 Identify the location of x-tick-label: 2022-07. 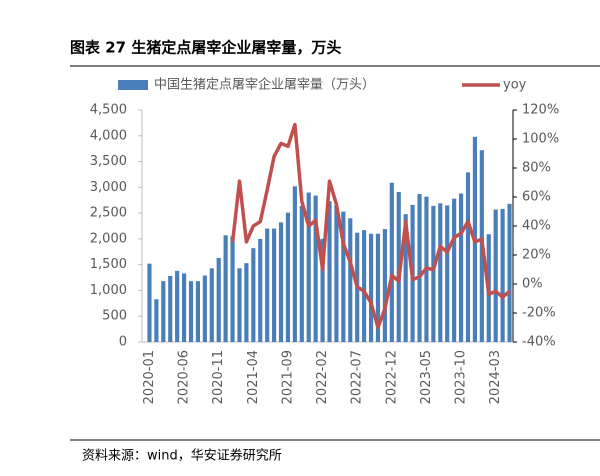
(357, 377).